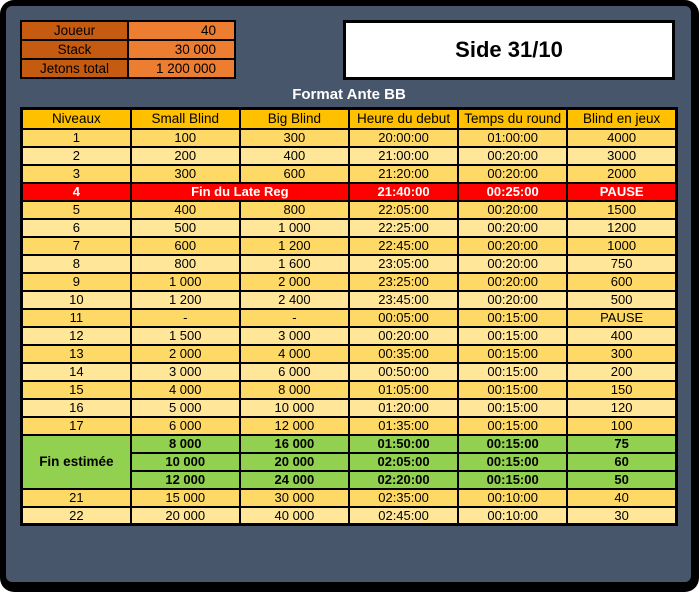  I want to click on info-row-stack: Stack 30 000, so click(128, 49).